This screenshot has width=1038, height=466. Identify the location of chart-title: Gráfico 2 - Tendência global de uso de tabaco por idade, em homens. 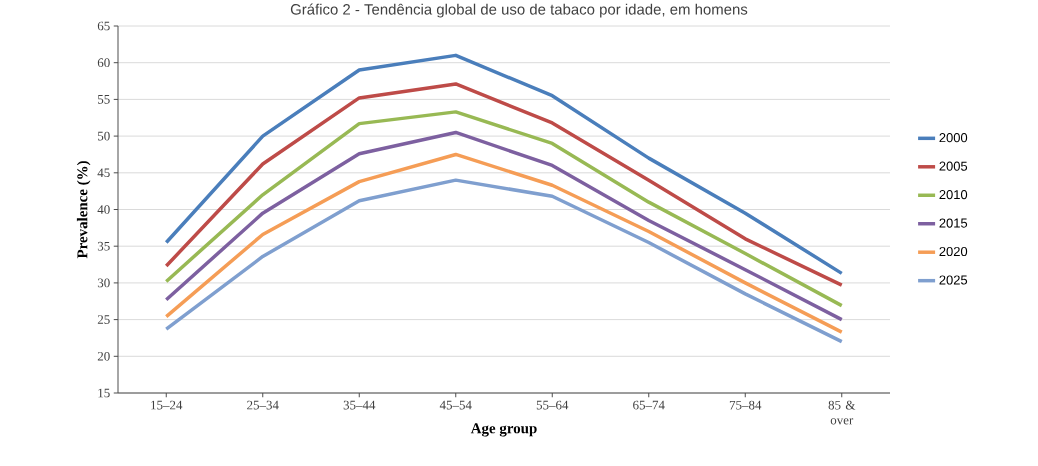
(519, 10).